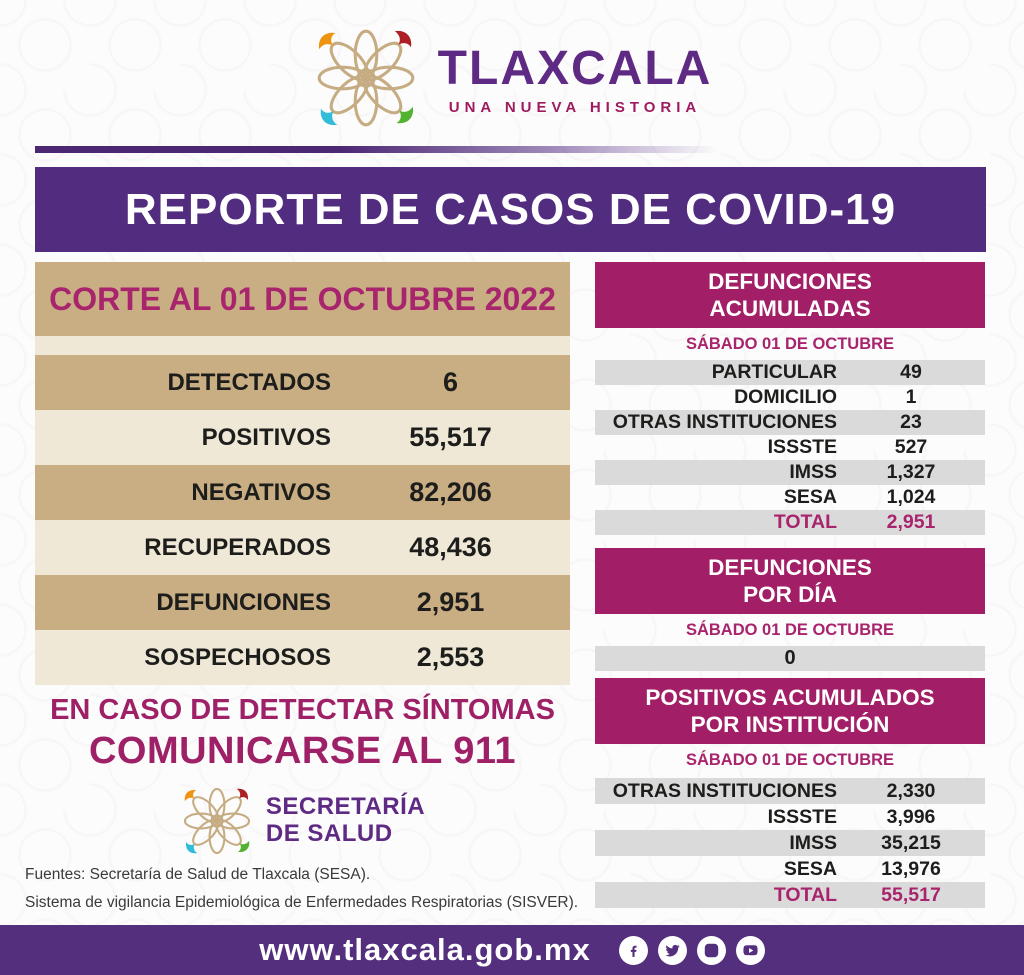 The image size is (1024, 975). I want to click on summary-row-value: 2,553, so click(450, 657).